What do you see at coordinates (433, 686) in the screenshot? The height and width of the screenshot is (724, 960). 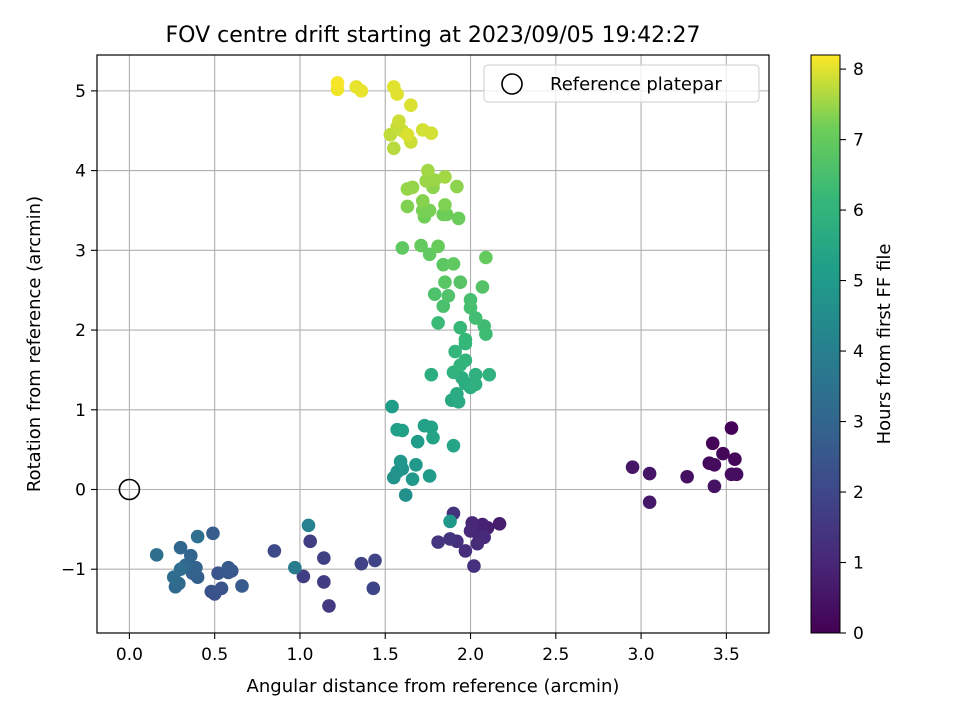 I see `x-axis-label: Angular distance from reference (arcmin)` at bounding box center [433, 686].